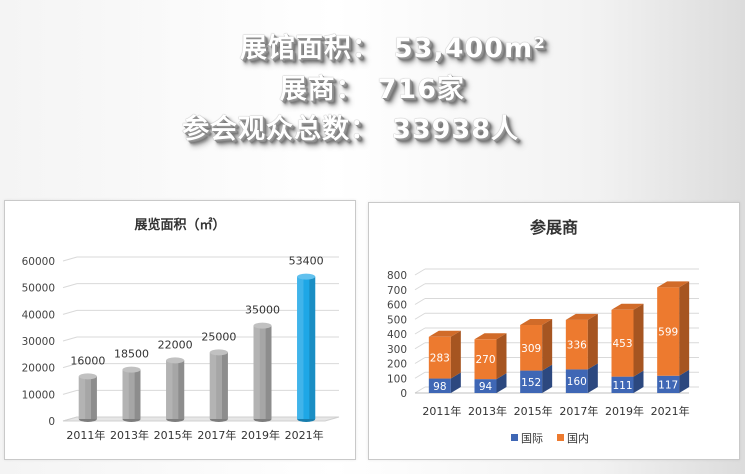 The image size is (745, 474). What do you see at coordinates (129, 435) in the screenshot?
I see `x-tick-label: 2013年` at bounding box center [129, 435].